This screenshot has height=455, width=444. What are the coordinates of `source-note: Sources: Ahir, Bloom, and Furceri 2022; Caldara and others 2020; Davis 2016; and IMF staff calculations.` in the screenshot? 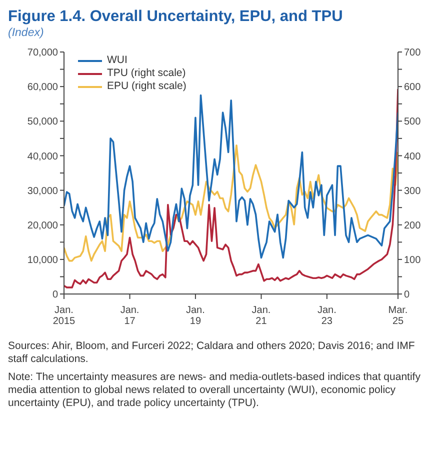 It's located at (212, 353).